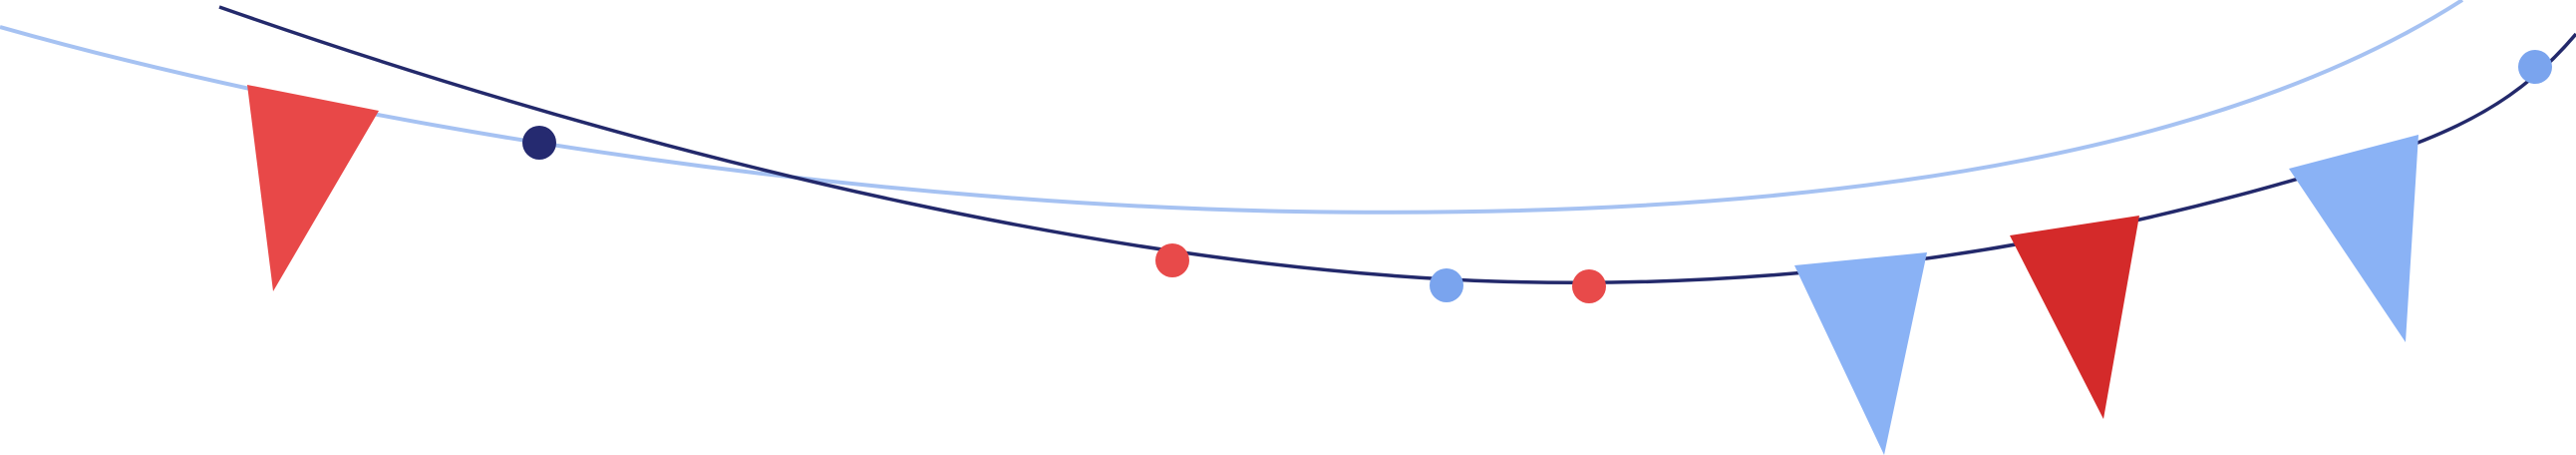 This screenshot has width=2576, height=455. What do you see at coordinates (2074, 318) in the screenshot?
I see `dark-red-pennant-flag` at bounding box center [2074, 318].